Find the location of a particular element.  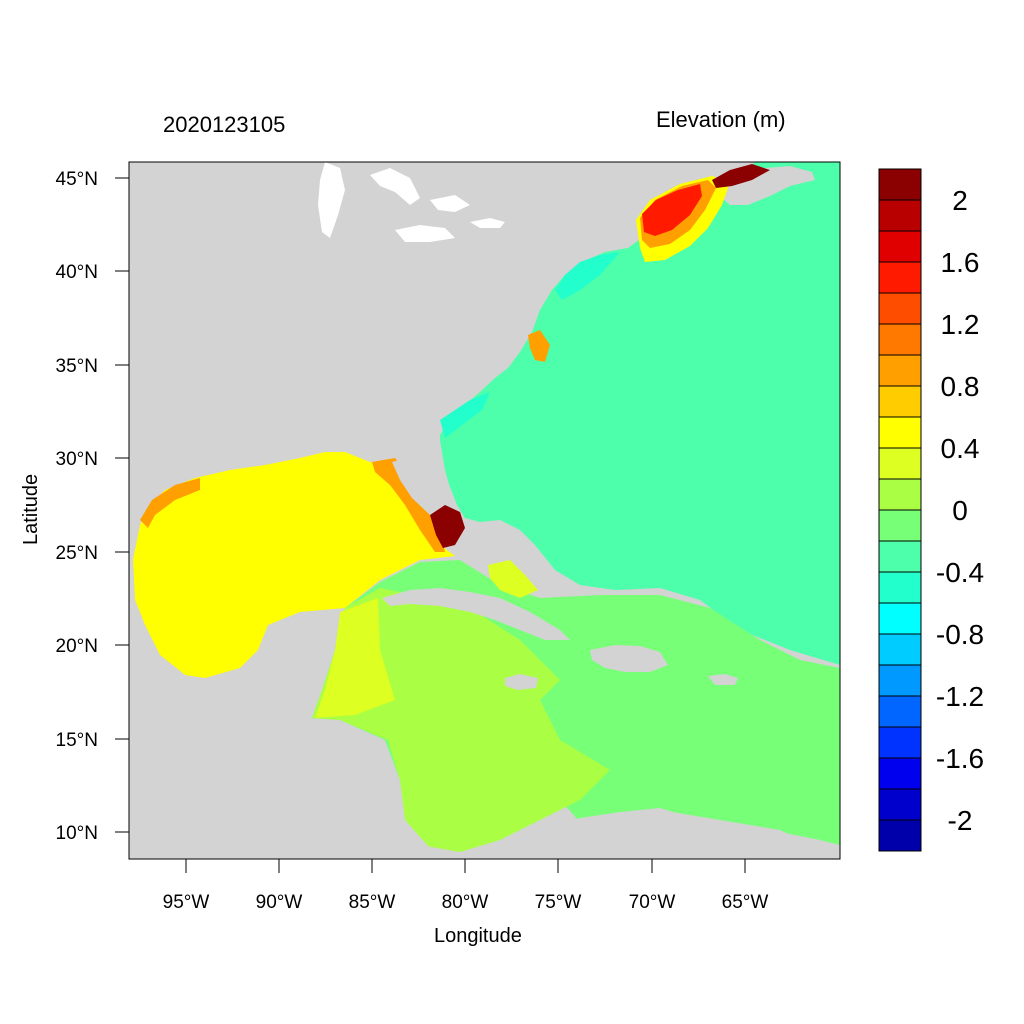

lon-tick-label: 75°W is located at coordinates (558, 902).